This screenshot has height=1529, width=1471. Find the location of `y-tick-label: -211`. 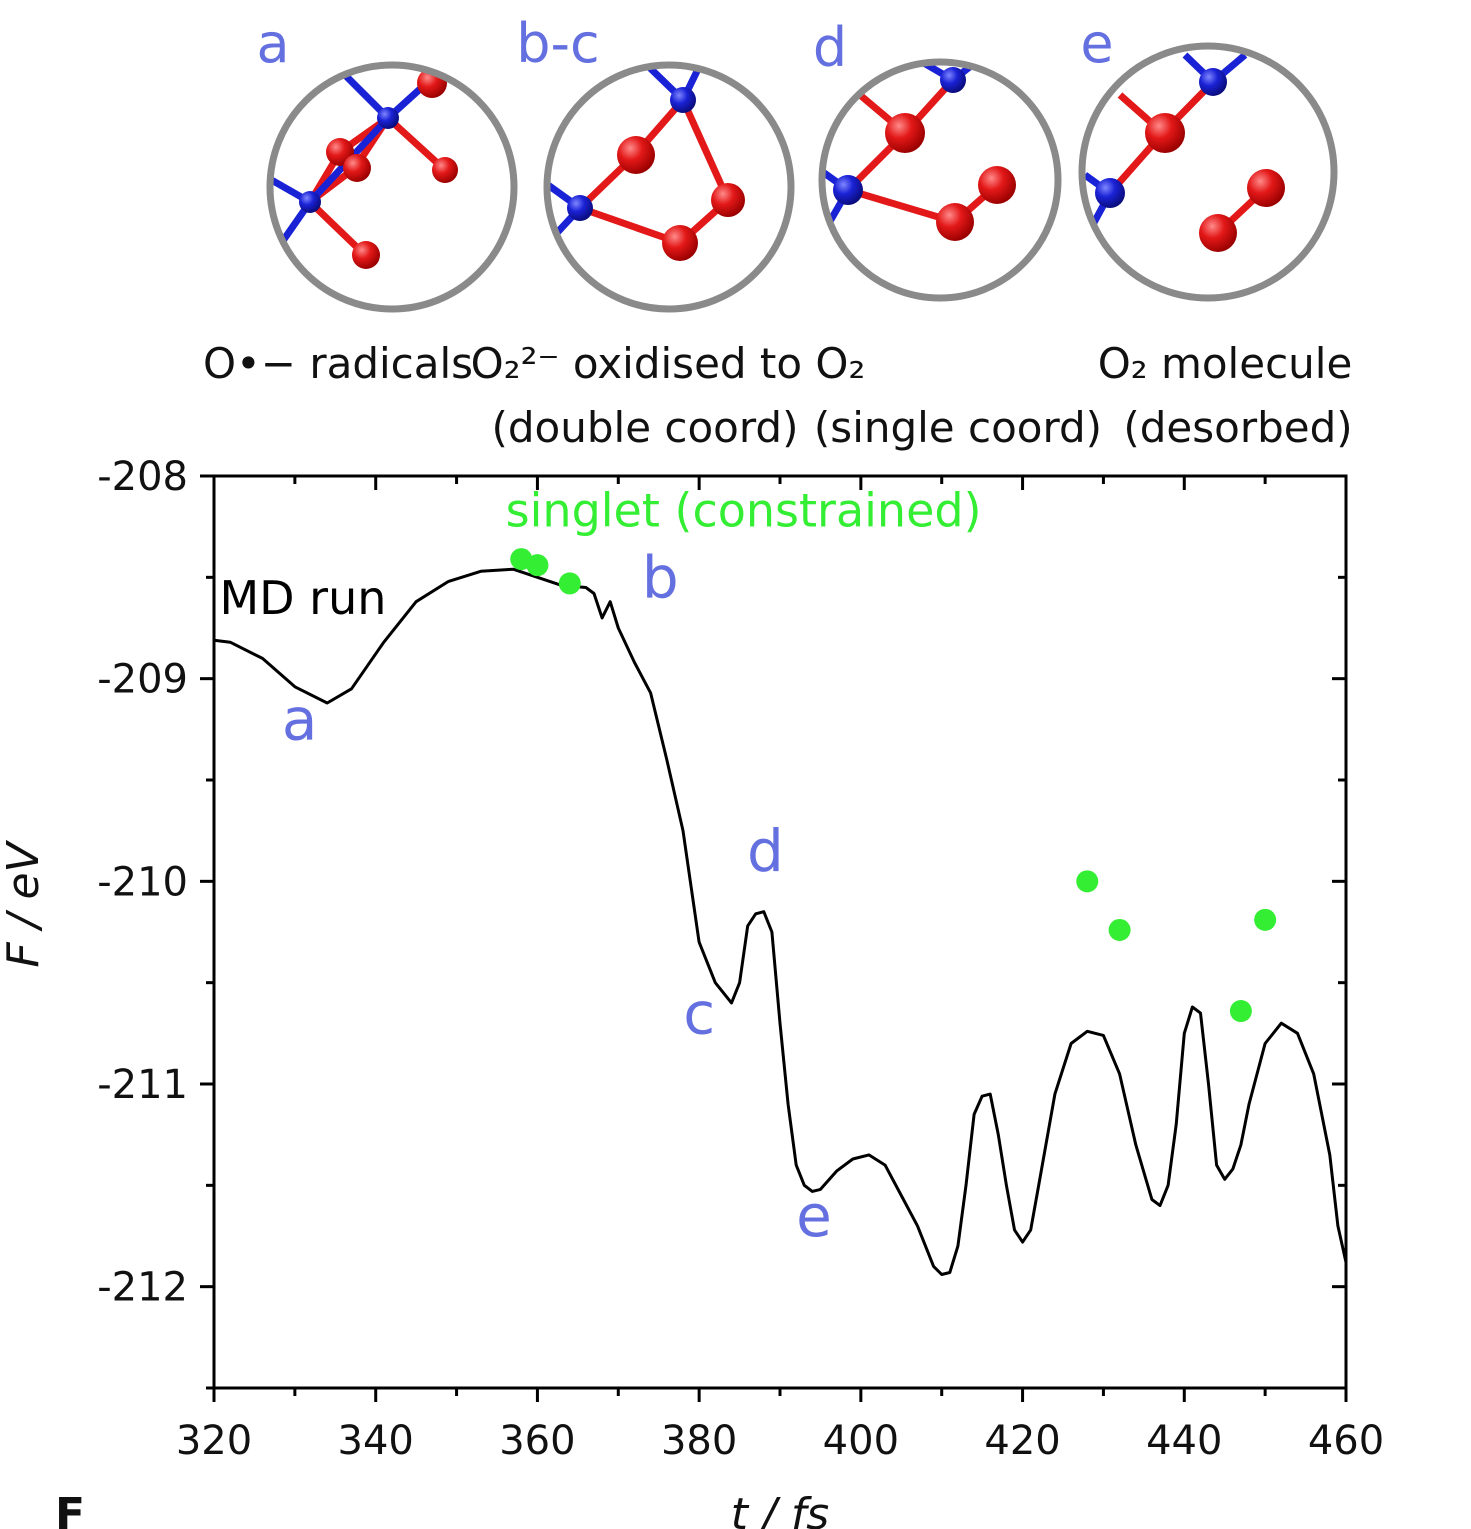

y-tick-label: -211 is located at coordinates (142, 1085).